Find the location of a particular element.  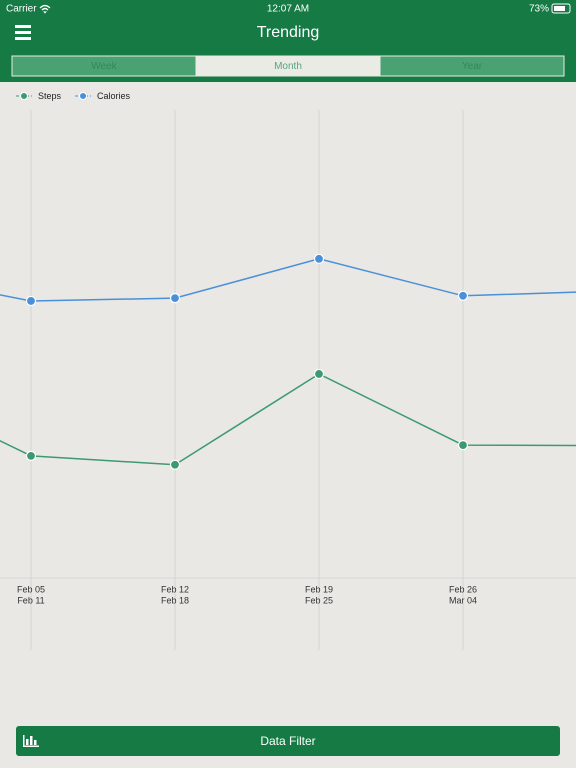

page-title: Trending is located at coordinates (288, 32).